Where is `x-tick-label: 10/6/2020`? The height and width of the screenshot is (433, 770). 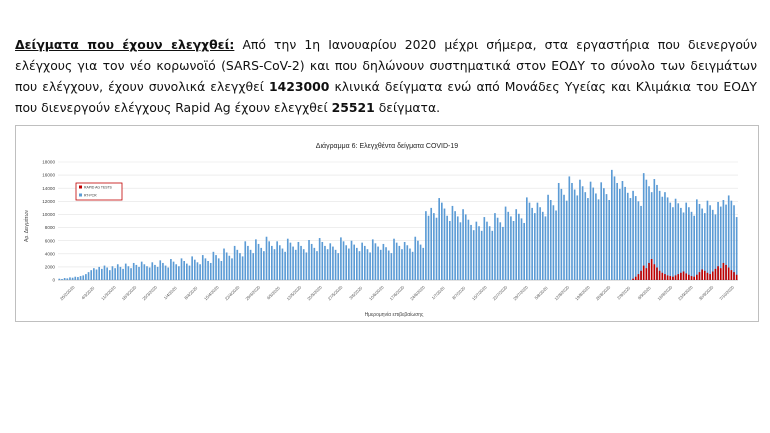 x-tick-label: 10/6/2020 is located at coordinates (376, 292).